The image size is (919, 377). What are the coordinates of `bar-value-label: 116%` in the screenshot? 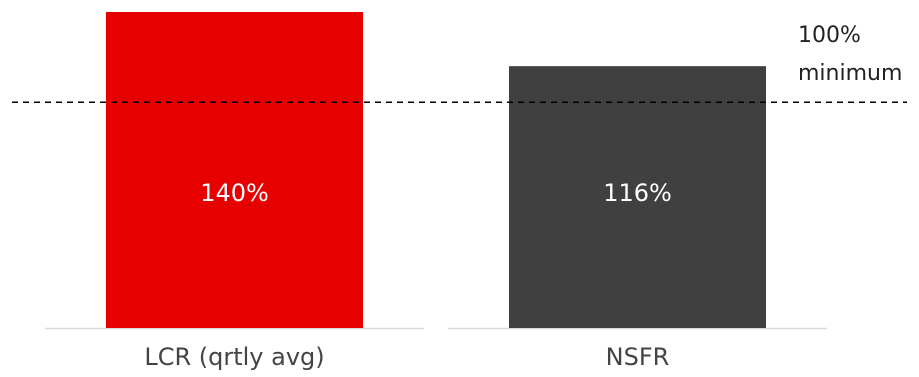 It's located at (637, 193).